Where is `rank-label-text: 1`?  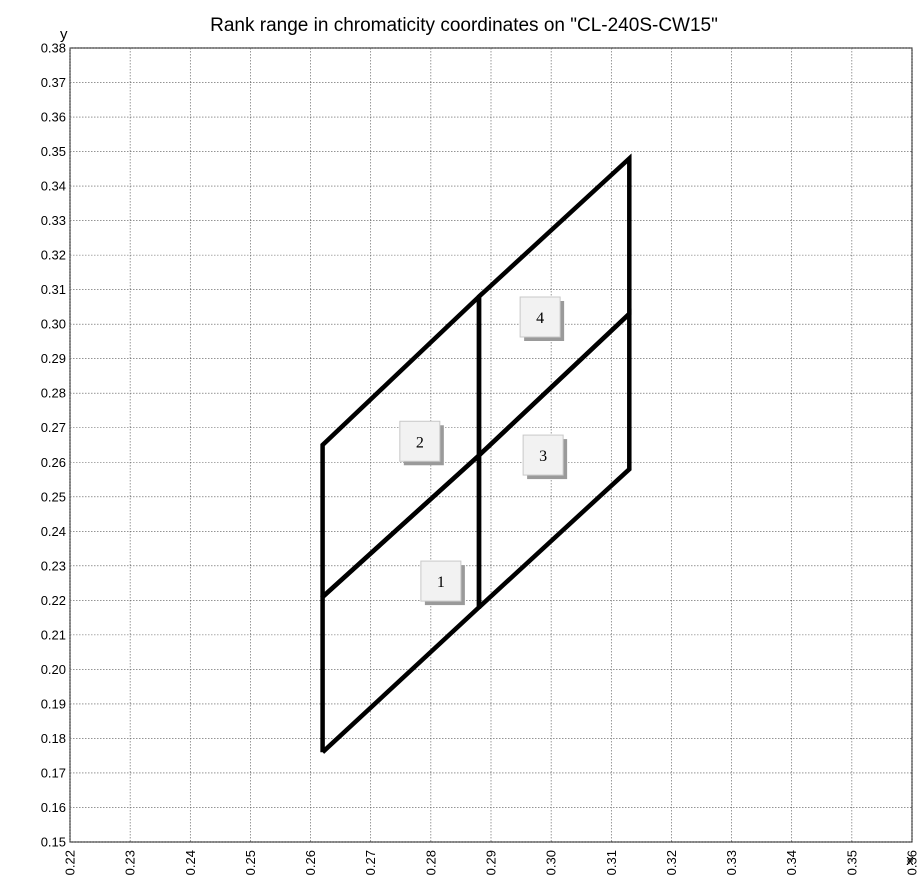
rank-label-text: 1 is located at coordinates (441, 582).